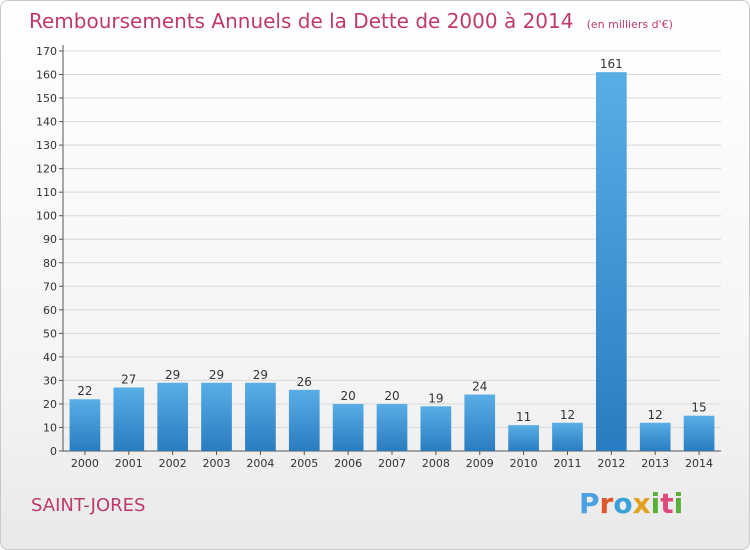  I want to click on y-tick-label: 150, so click(46, 98).